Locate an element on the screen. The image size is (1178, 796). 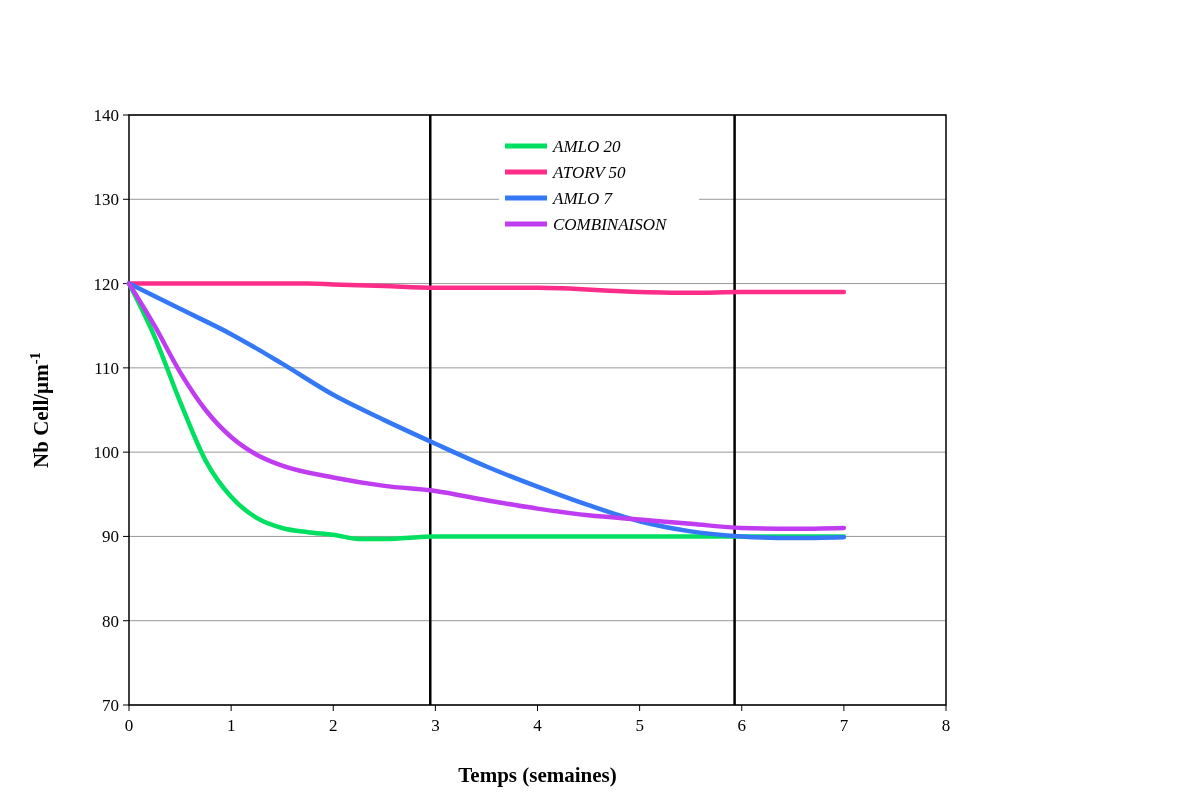
x-tick-label: 8 is located at coordinates (946, 725).